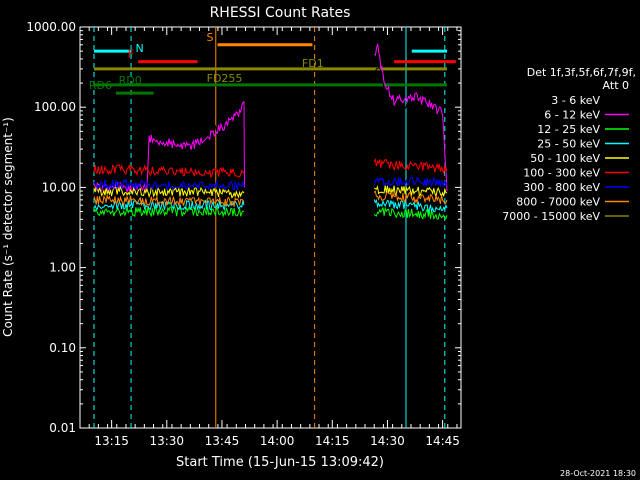  I want to click on y-axis-label: Count Rate (s⁻¹ detector segment⁻¹), so click(8, 227).